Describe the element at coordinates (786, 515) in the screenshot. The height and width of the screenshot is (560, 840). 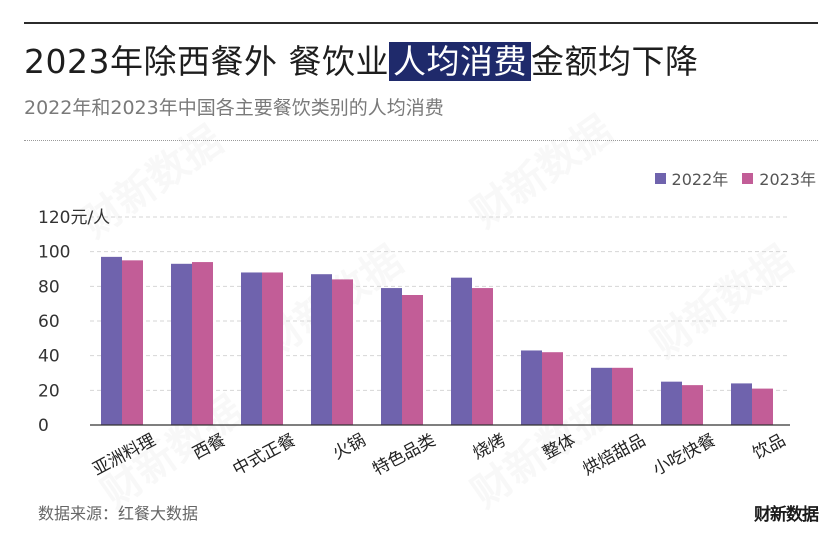
I see `caixin-logo: 财新数据` at that location.